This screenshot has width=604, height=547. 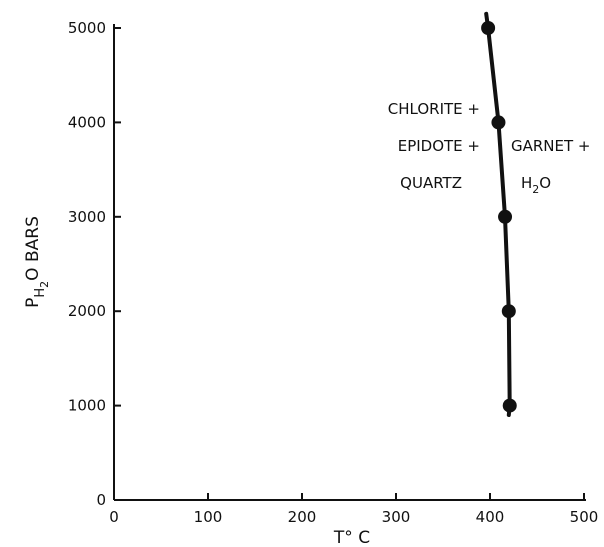 What do you see at coordinates (94, 264) in the screenshot?
I see `y-axis-ticks: 0 1000 2000 3000 4000 5000` at bounding box center [94, 264].